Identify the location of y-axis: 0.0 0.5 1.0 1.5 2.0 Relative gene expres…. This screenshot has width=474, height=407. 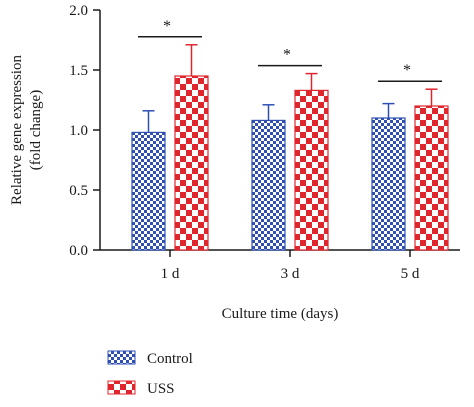
(55, 131).